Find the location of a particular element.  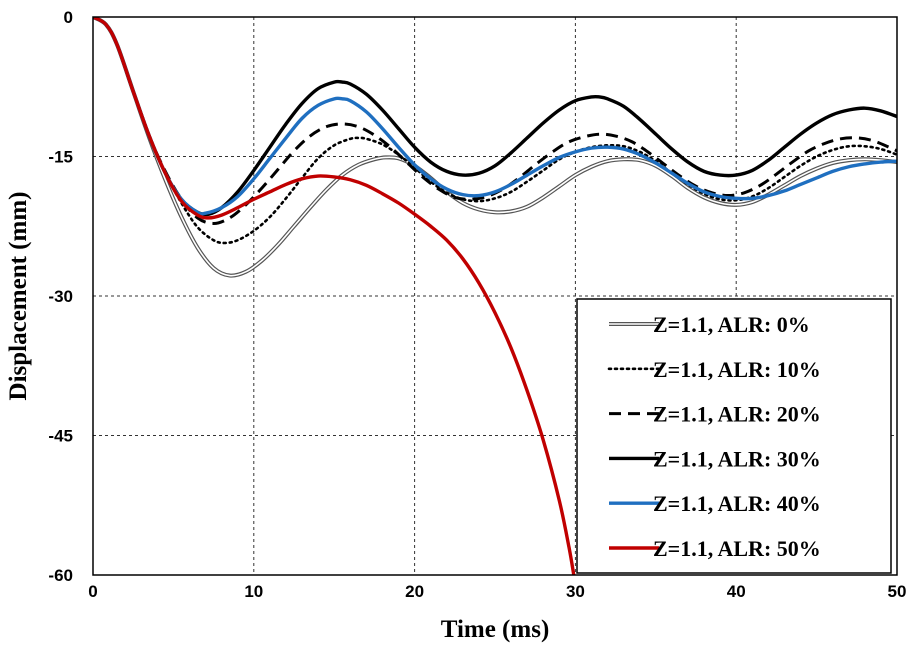

x-axis-label: Time (ms) is located at coordinates (495, 629).